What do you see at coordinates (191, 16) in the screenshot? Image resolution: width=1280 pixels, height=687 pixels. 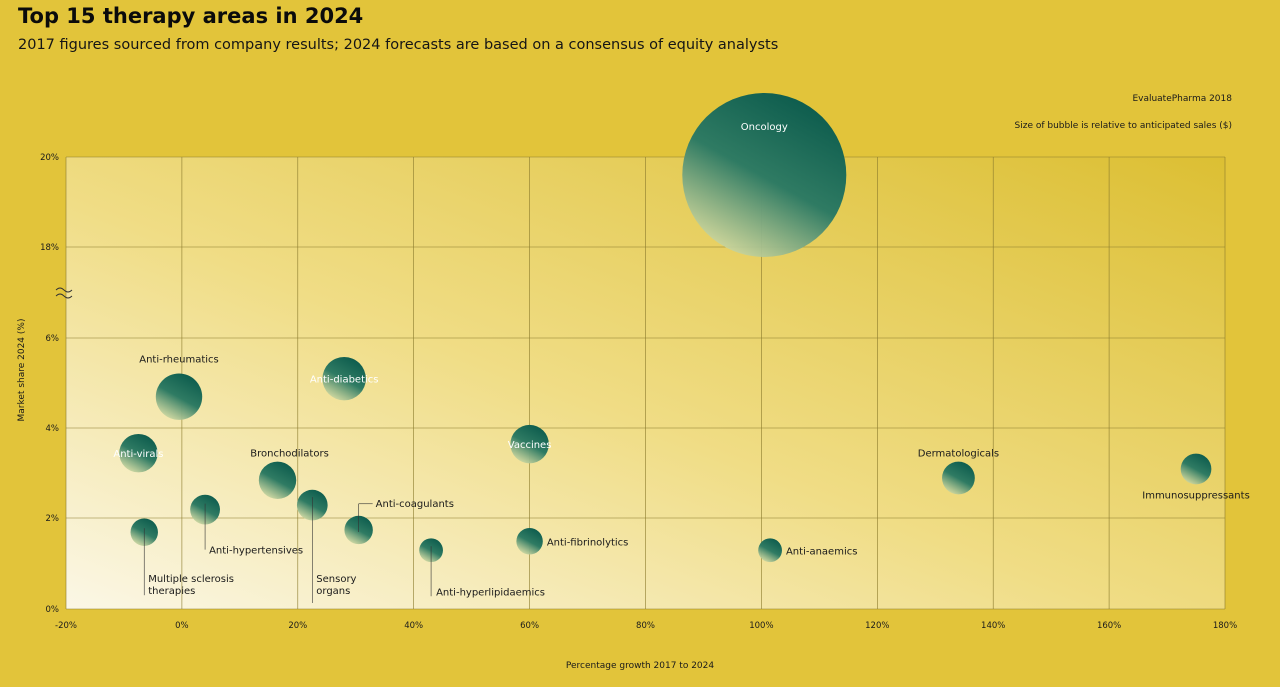 I see `chart-title: Top 15 therapy areas in 2024` at bounding box center [191, 16].